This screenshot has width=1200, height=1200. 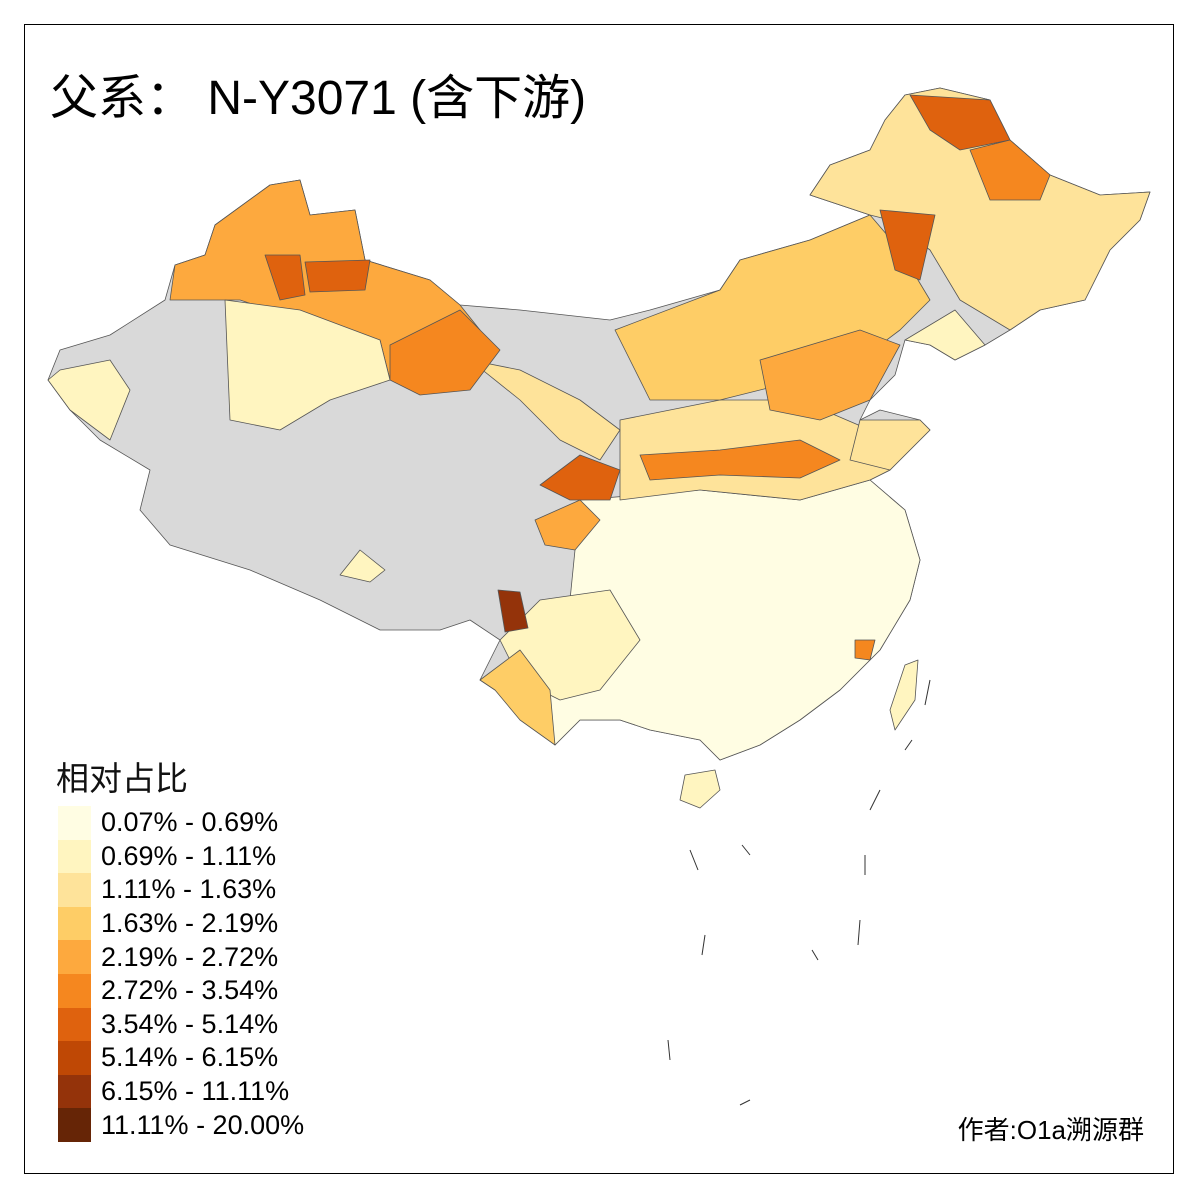 I want to click on legend-item: 3.54% - 5.14%, so click(x=181, y=1024).